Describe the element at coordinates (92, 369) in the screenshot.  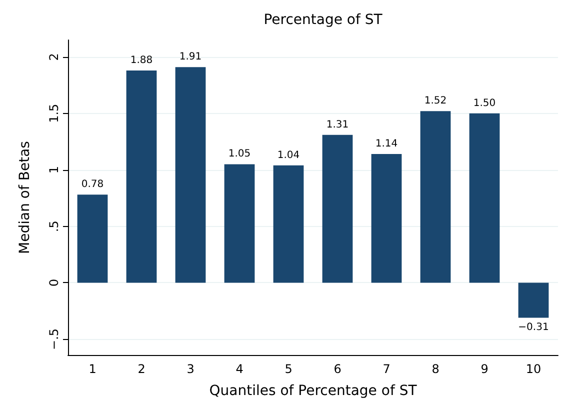
I see `x-tick-label: 1` at that location.